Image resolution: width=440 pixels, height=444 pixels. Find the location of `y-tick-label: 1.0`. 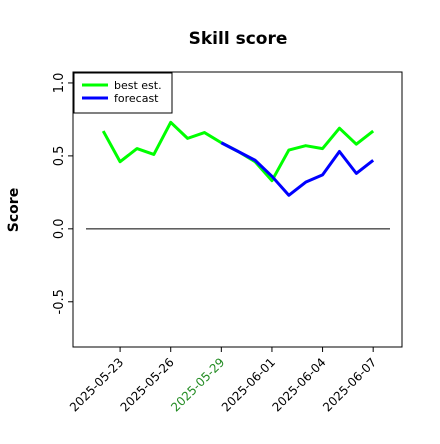

y-tick-label: 1.0 is located at coordinates (59, 83).